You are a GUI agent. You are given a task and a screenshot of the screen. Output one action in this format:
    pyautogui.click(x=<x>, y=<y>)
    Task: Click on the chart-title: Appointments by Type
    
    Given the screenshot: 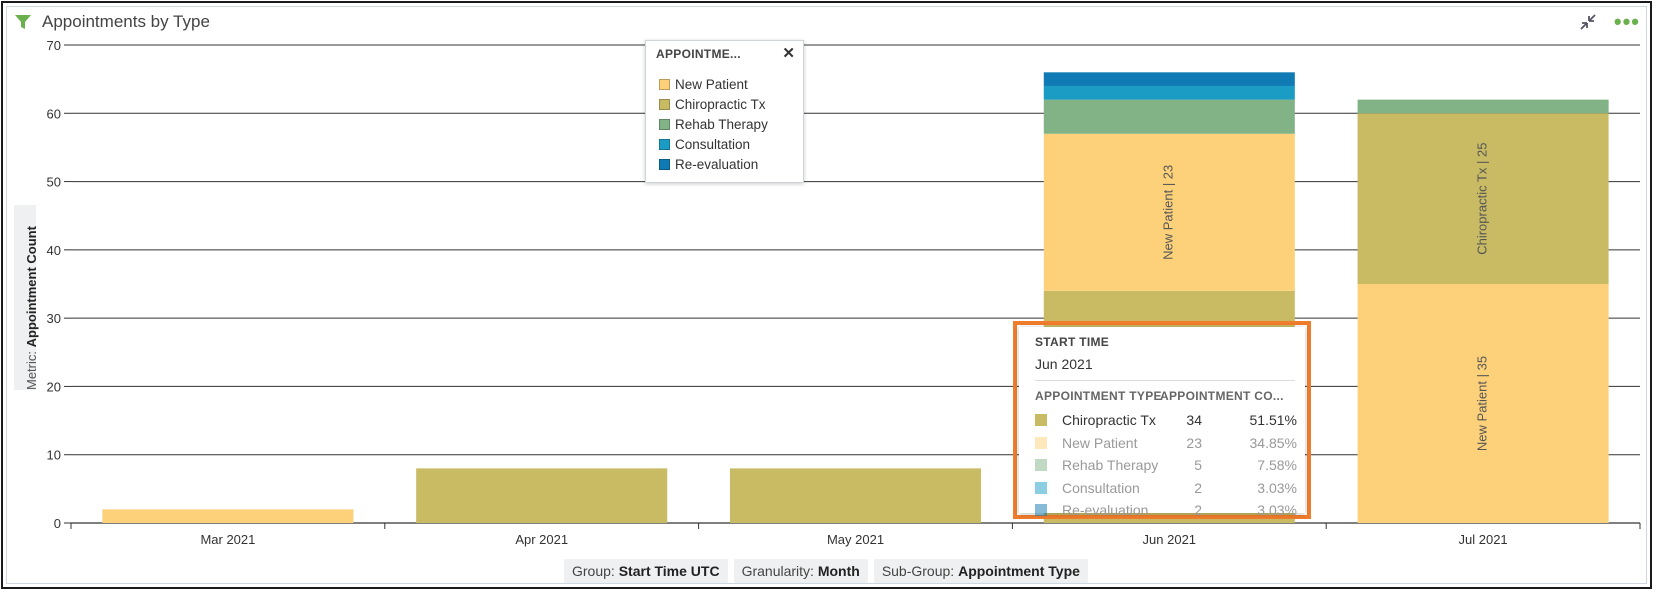 What is the action you would take?
    pyautogui.click(x=126, y=21)
    